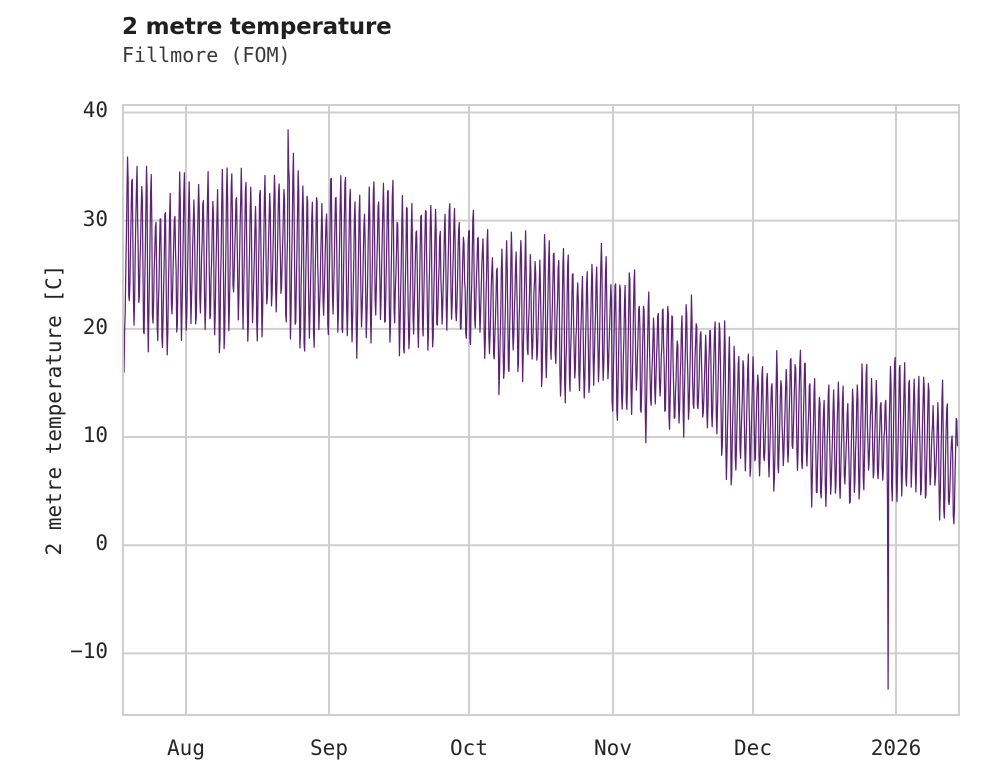 This screenshot has height=782, width=981. Describe the element at coordinates (613, 748) in the screenshot. I see `x-tick-nov: Nov` at that location.